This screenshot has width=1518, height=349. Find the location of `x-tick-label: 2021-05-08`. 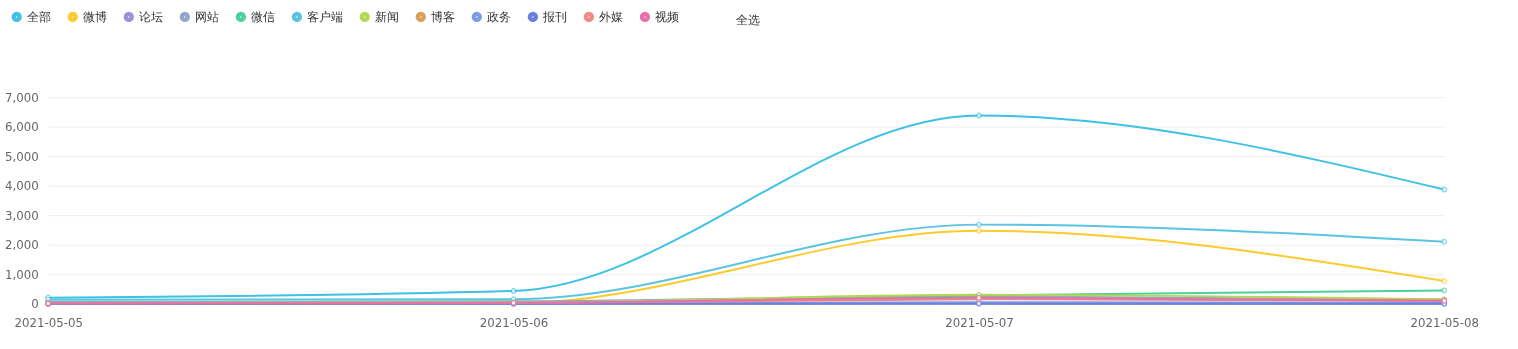

x-tick-label: 2021-05-08 is located at coordinates (1444, 322).